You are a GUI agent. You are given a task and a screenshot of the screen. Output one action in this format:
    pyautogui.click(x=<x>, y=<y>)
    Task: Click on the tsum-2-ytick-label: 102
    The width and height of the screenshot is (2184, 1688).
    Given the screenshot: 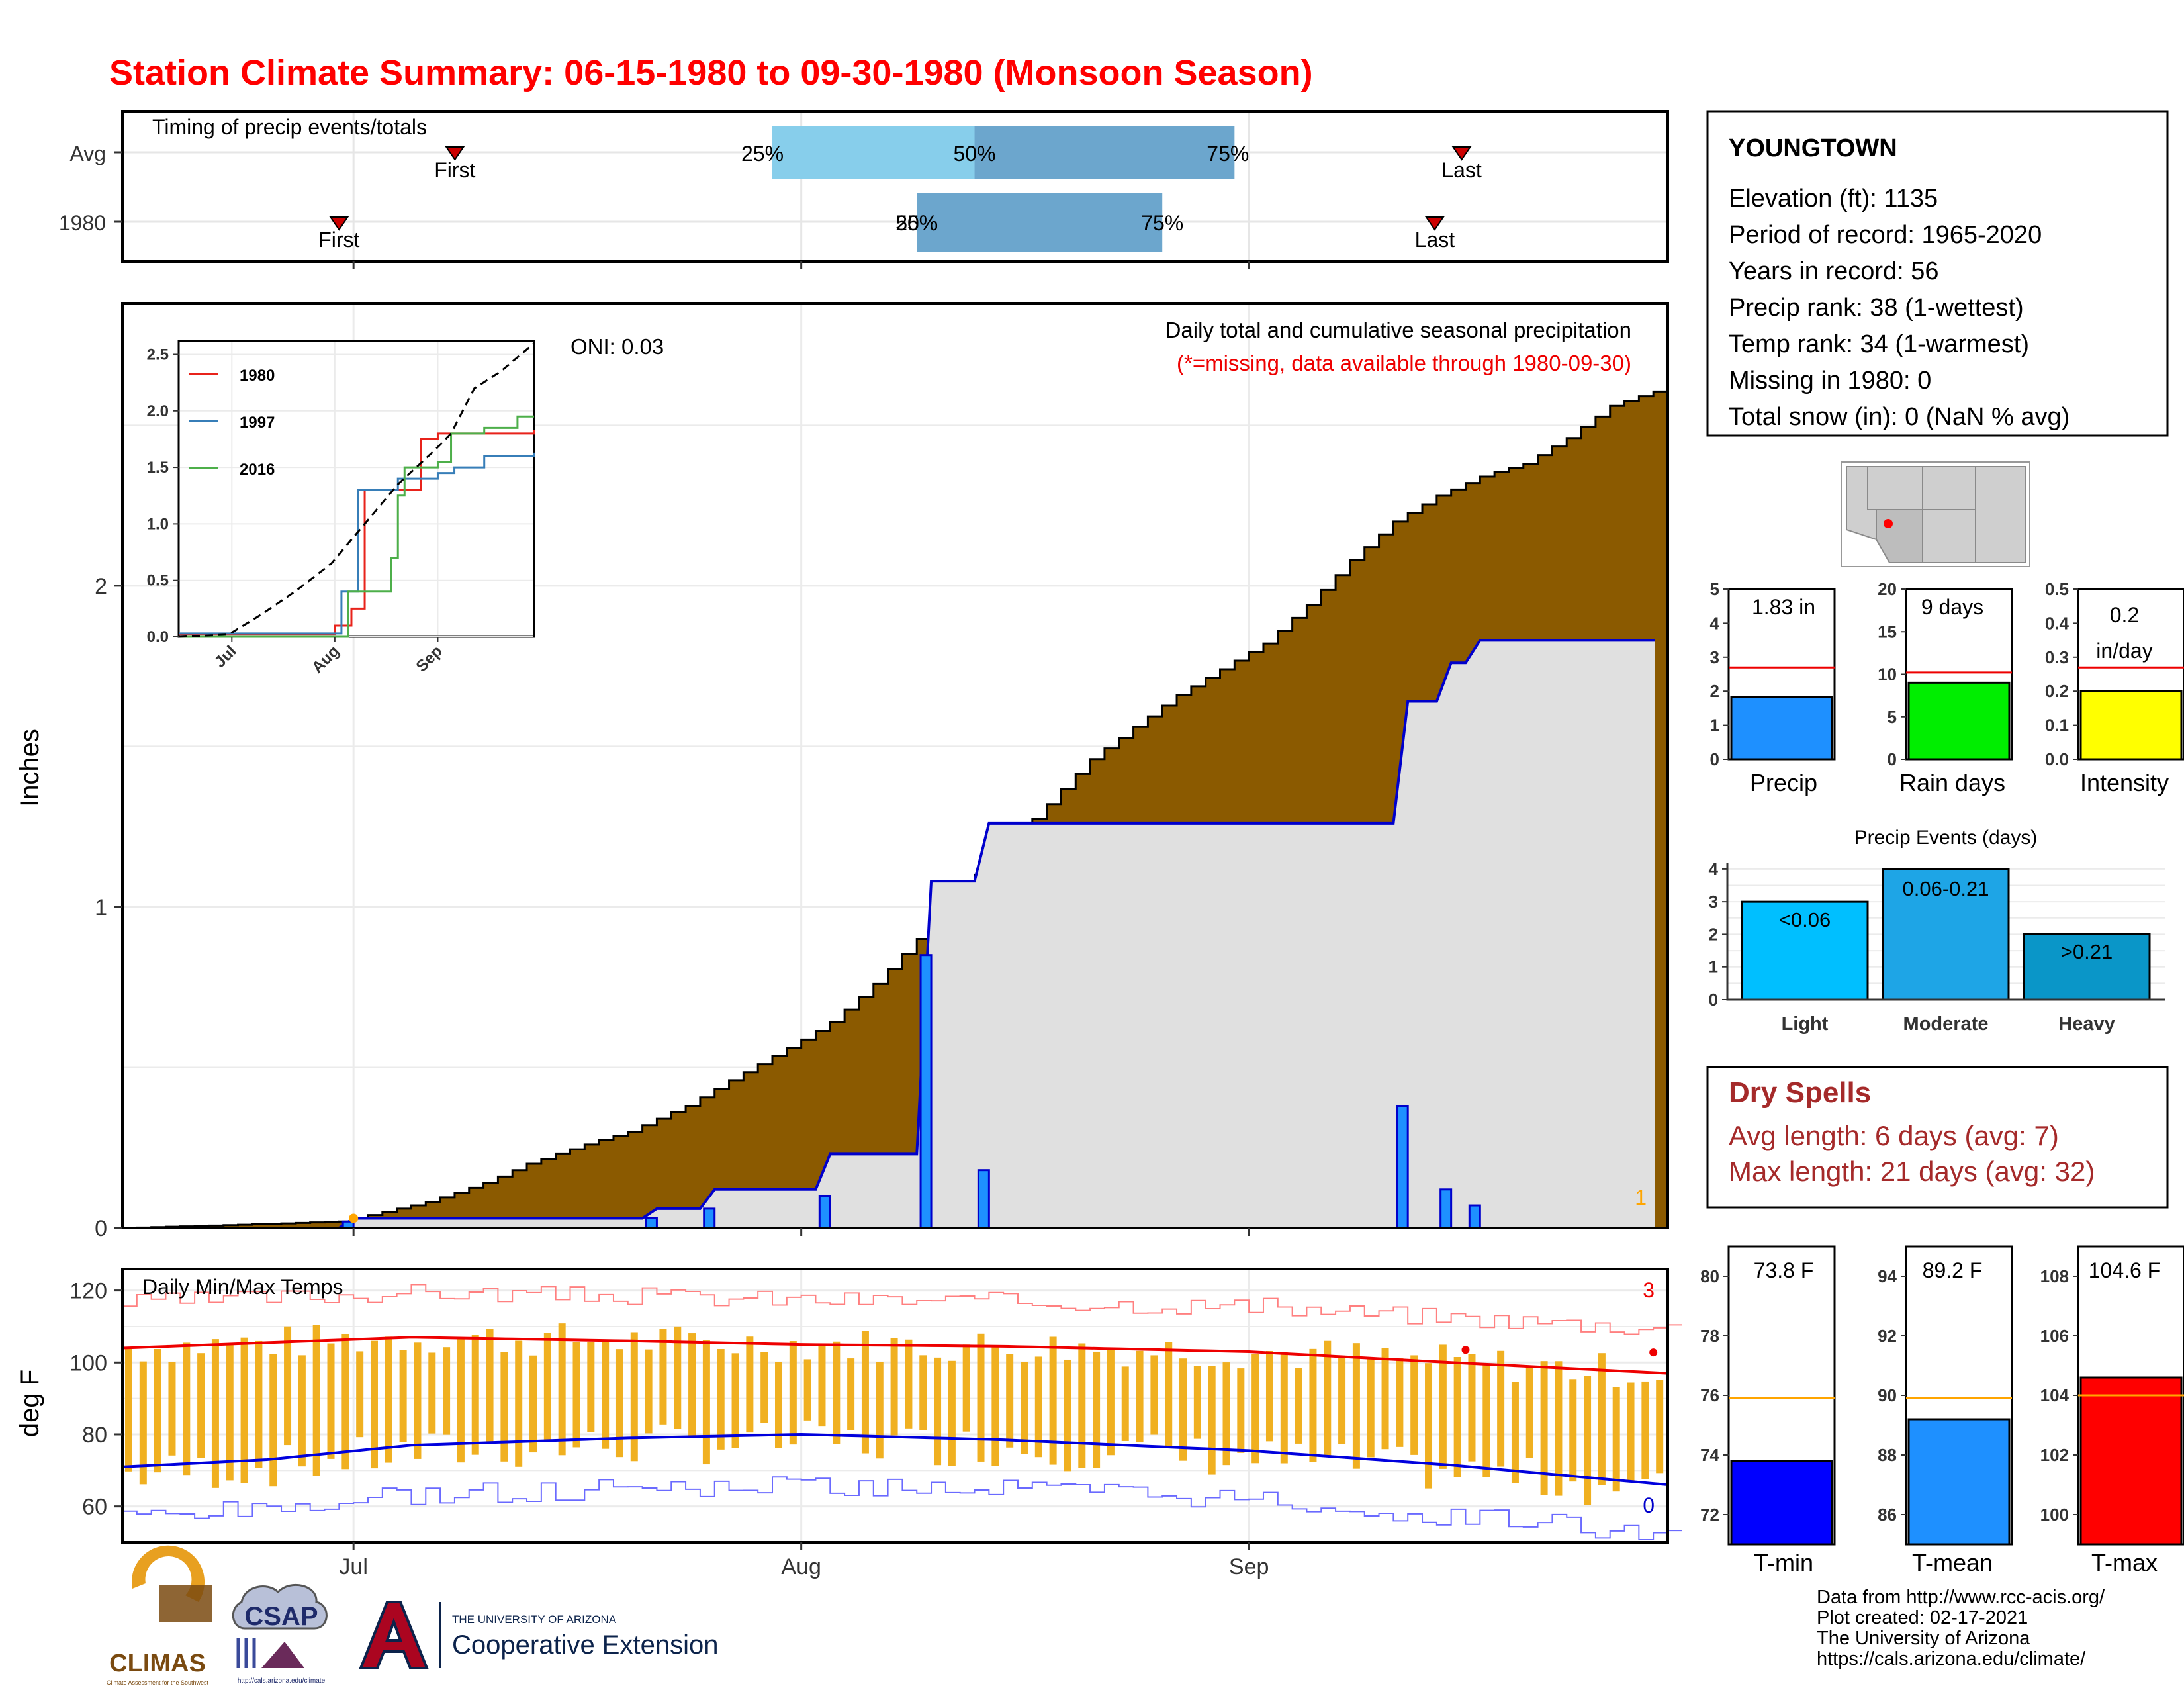 What is the action you would take?
    pyautogui.click(x=2054, y=1455)
    